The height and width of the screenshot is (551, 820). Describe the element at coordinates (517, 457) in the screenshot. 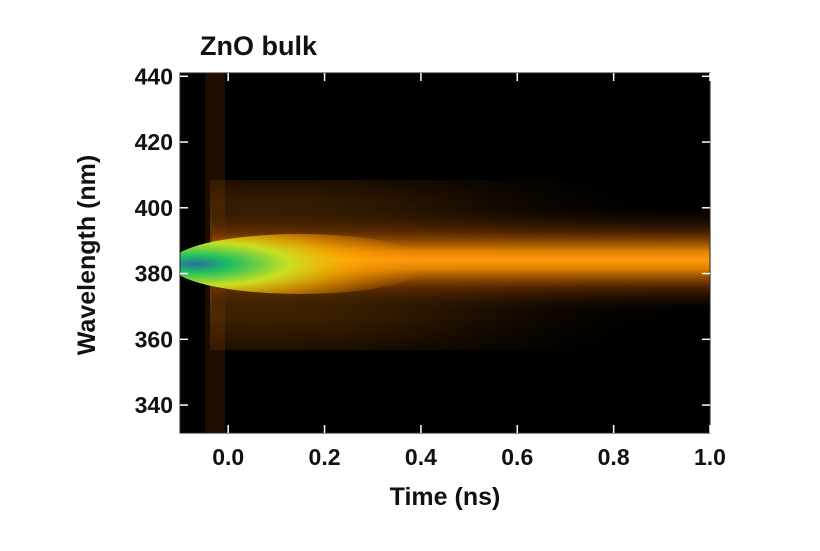

I see `x-tick-label: 0.6` at that location.